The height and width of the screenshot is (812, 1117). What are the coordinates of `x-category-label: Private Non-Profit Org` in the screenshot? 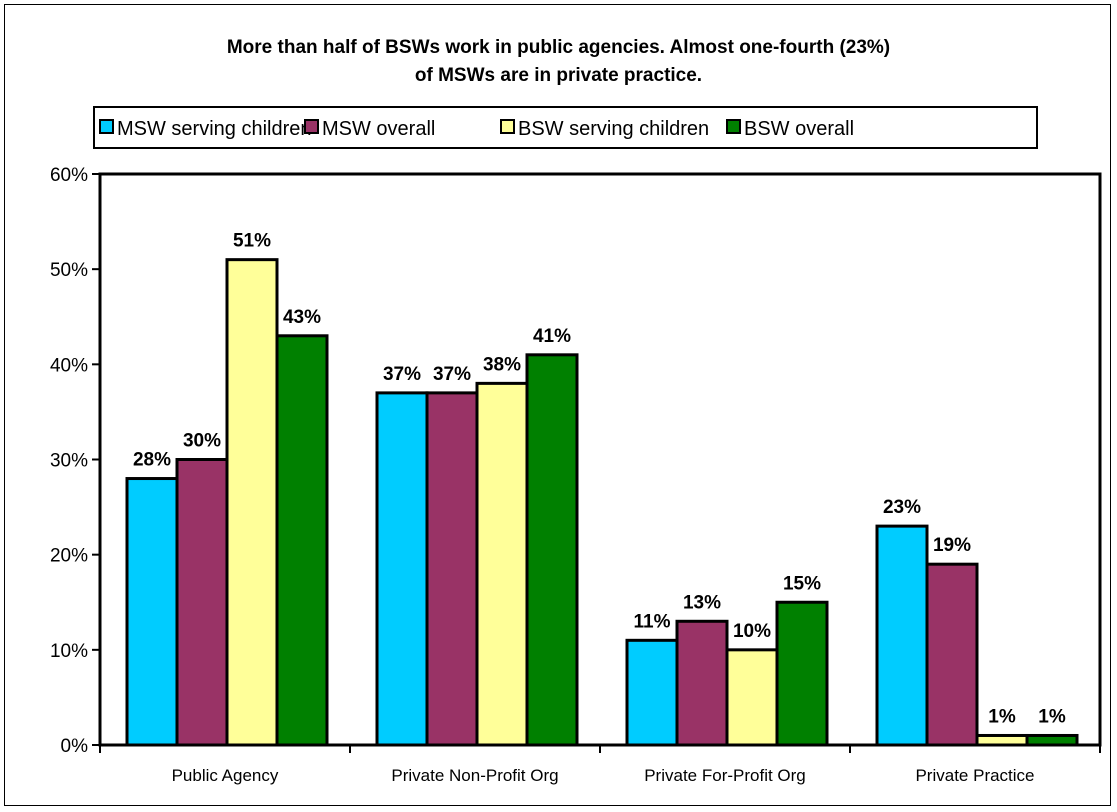 It's located at (474, 775).